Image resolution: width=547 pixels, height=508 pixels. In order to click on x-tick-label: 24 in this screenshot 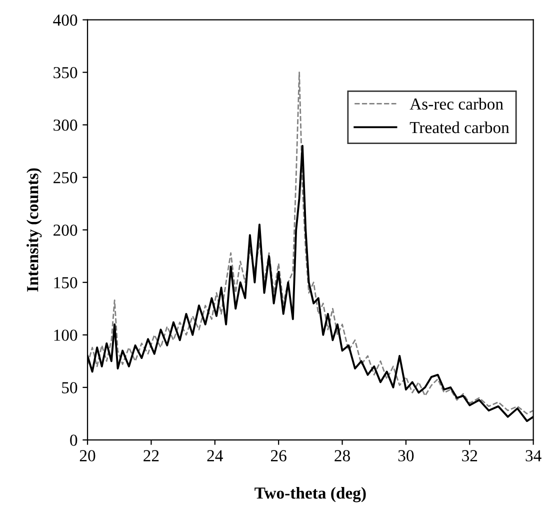, I will do `click(215, 456)`.